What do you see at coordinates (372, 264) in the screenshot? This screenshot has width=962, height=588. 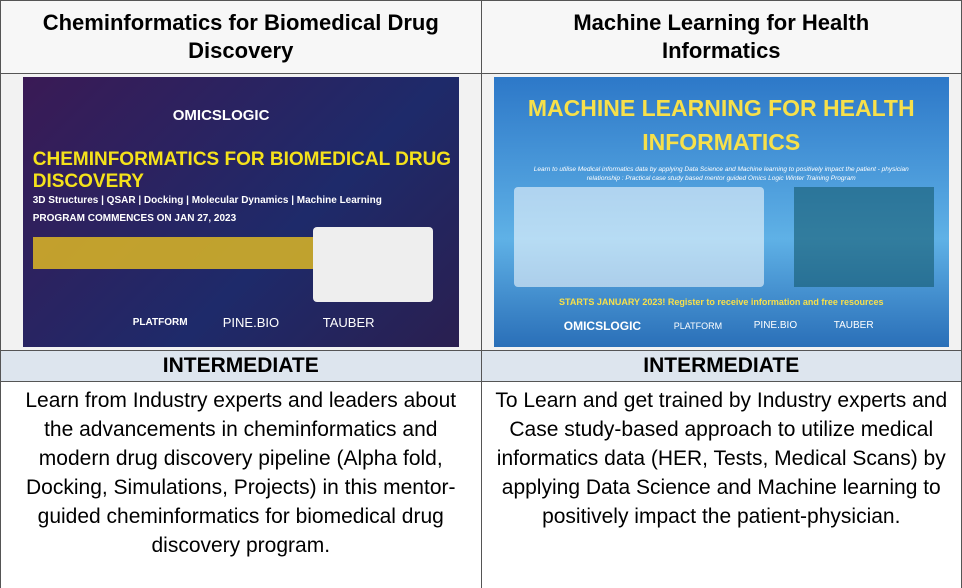 I see `banner-laptop` at bounding box center [372, 264].